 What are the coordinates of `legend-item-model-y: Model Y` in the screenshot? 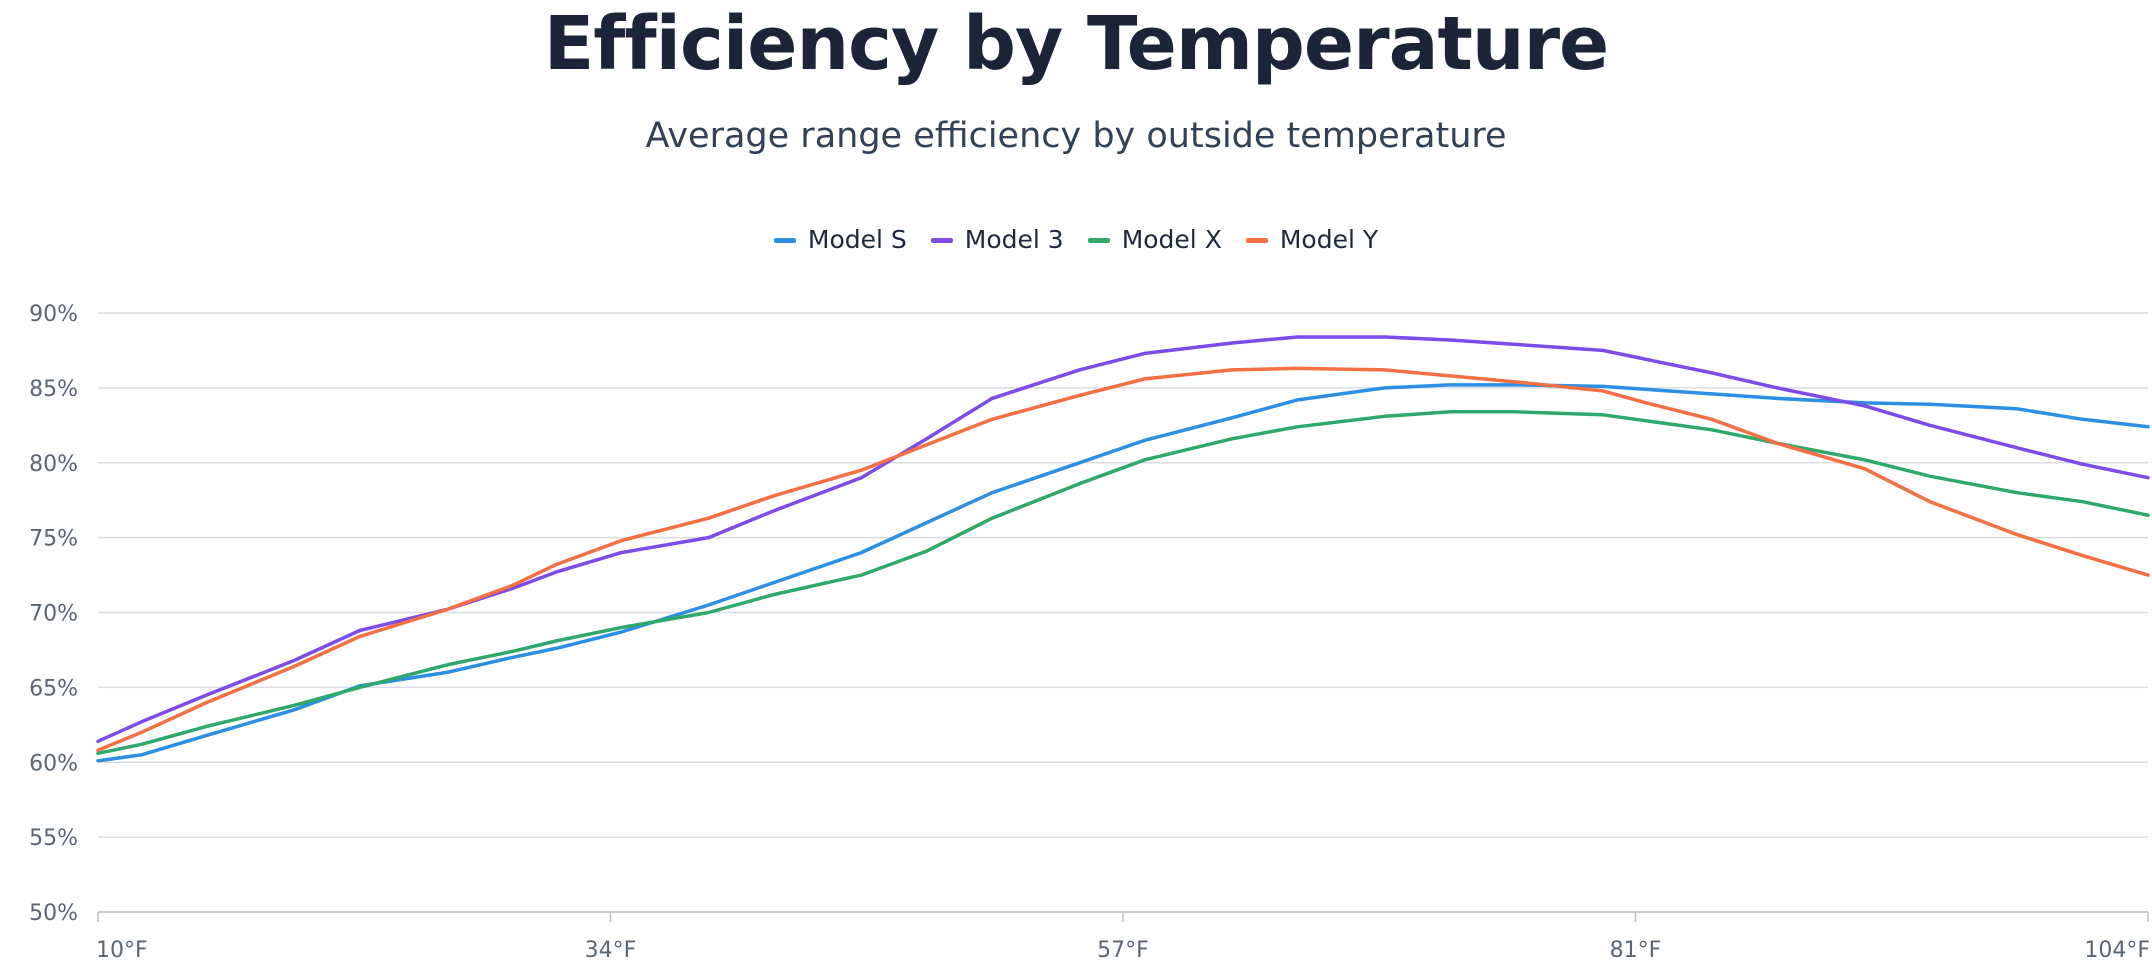 It's located at (1312, 240).